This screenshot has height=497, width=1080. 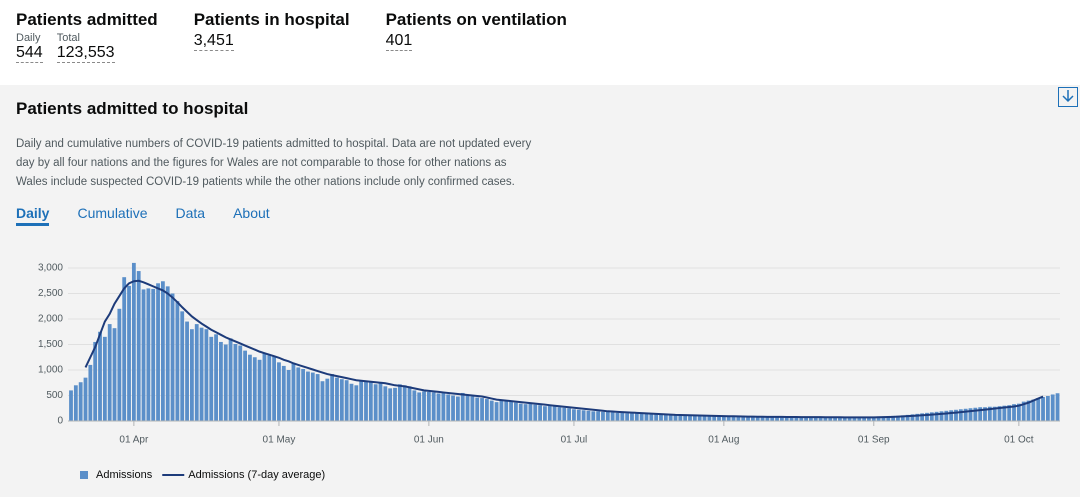 I want to click on y-tick-label: 1,500, so click(x=50, y=344).